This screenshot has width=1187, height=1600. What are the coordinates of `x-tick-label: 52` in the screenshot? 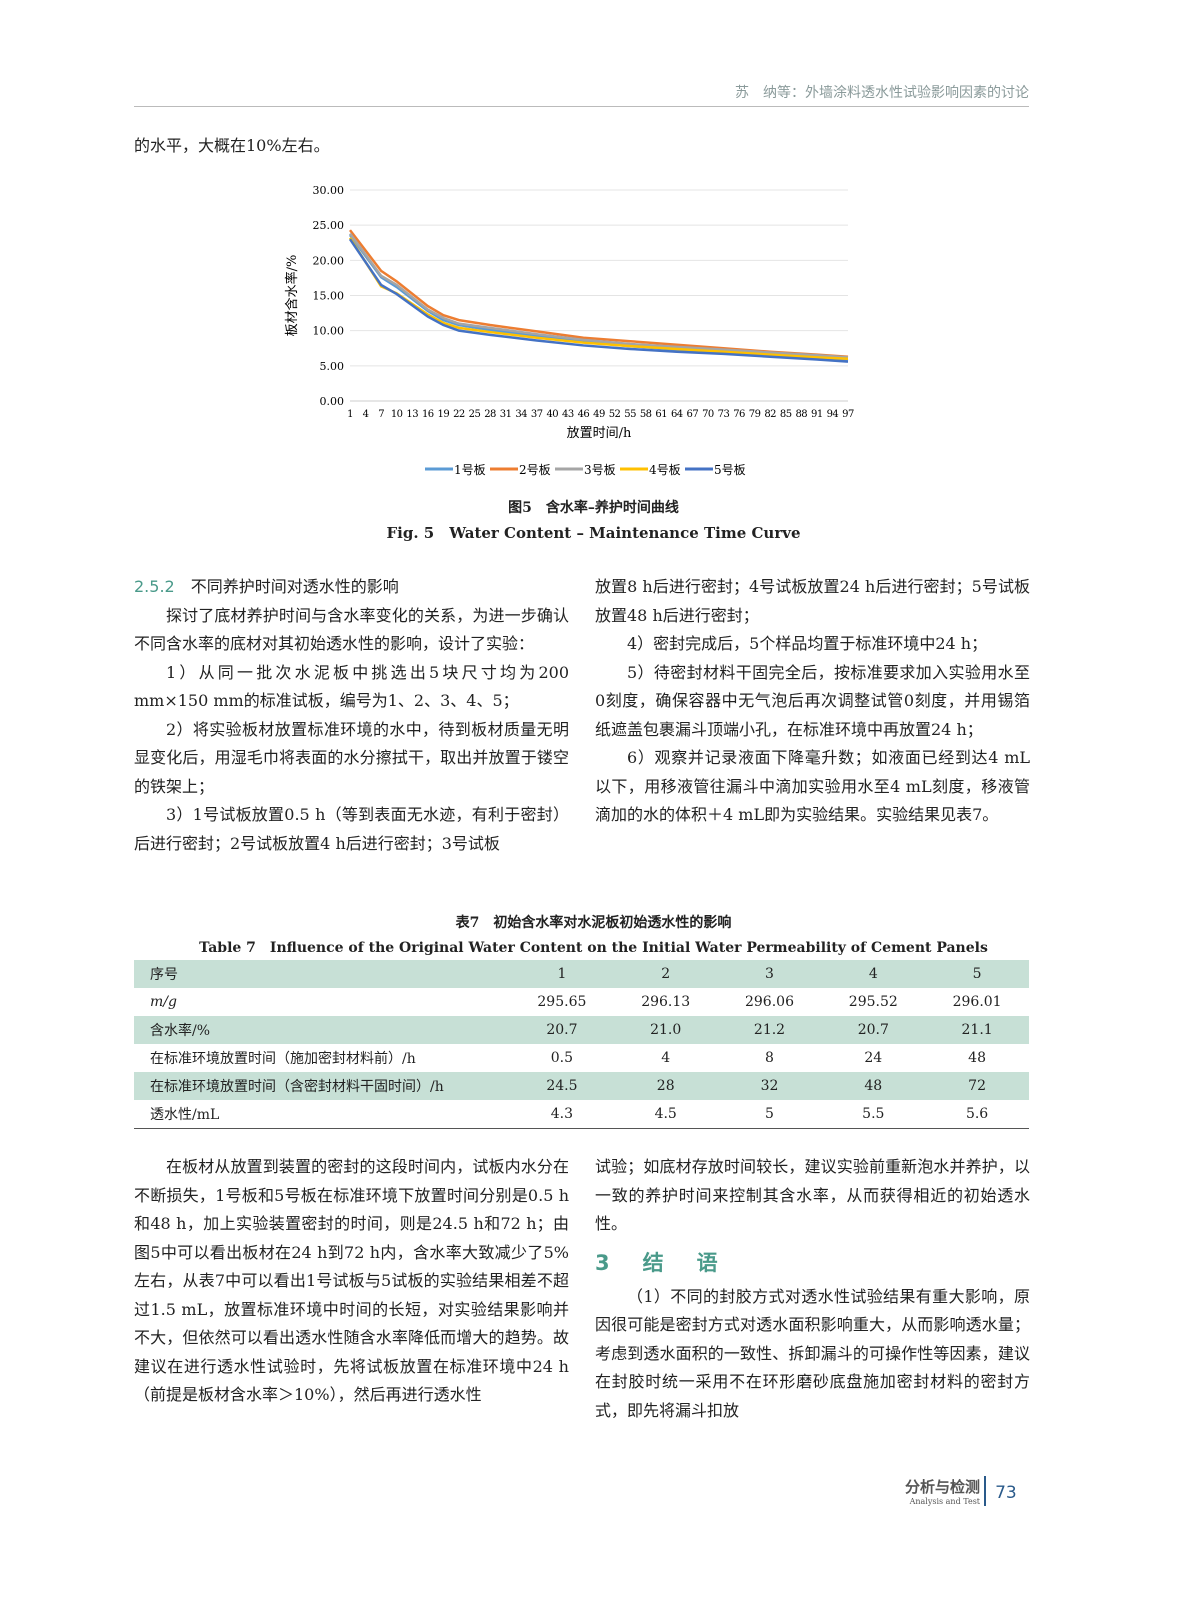 It's located at (615, 414).